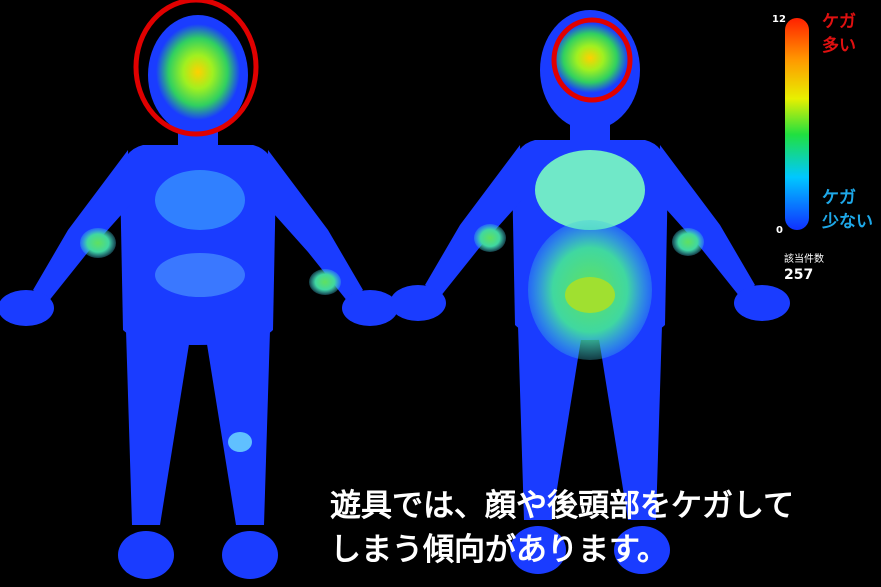 The height and width of the screenshot is (587, 881). What do you see at coordinates (839, 45) in the screenshot?
I see `high-label: 多い` at bounding box center [839, 45].